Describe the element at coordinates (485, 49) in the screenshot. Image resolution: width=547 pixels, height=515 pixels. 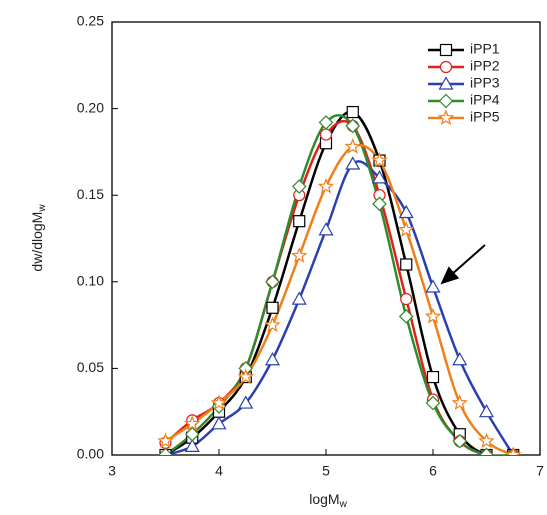
I see `legend-label: iPP1` at that location.